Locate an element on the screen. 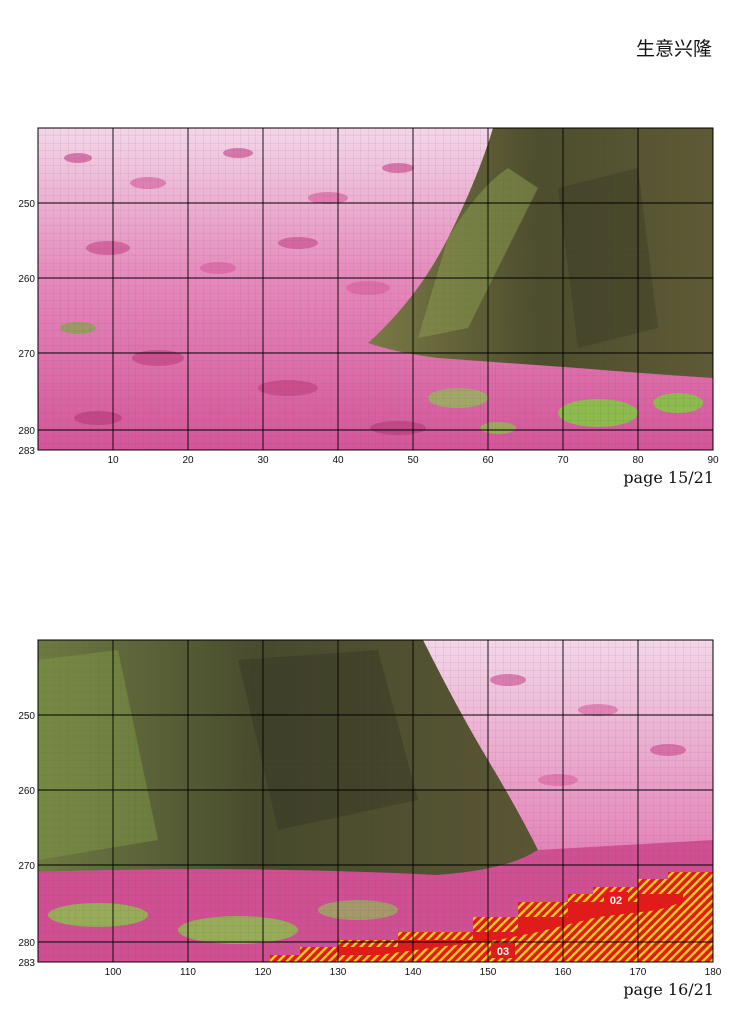 The width and height of the screenshot is (750, 1025). x-tick-label: 150 is located at coordinates (488, 972).